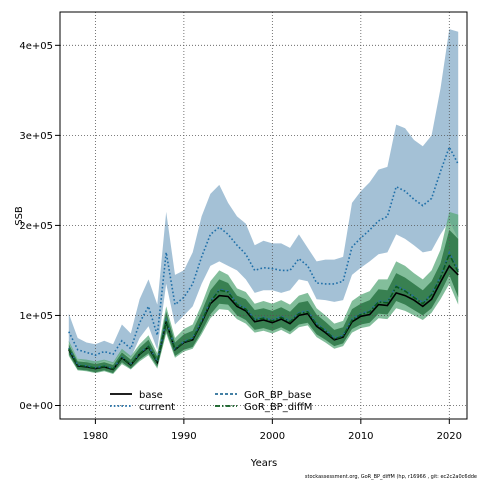 The width and height of the screenshot is (480, 480). I want to click on y-tick-label-200000: 2e+05, so click(36, 226).